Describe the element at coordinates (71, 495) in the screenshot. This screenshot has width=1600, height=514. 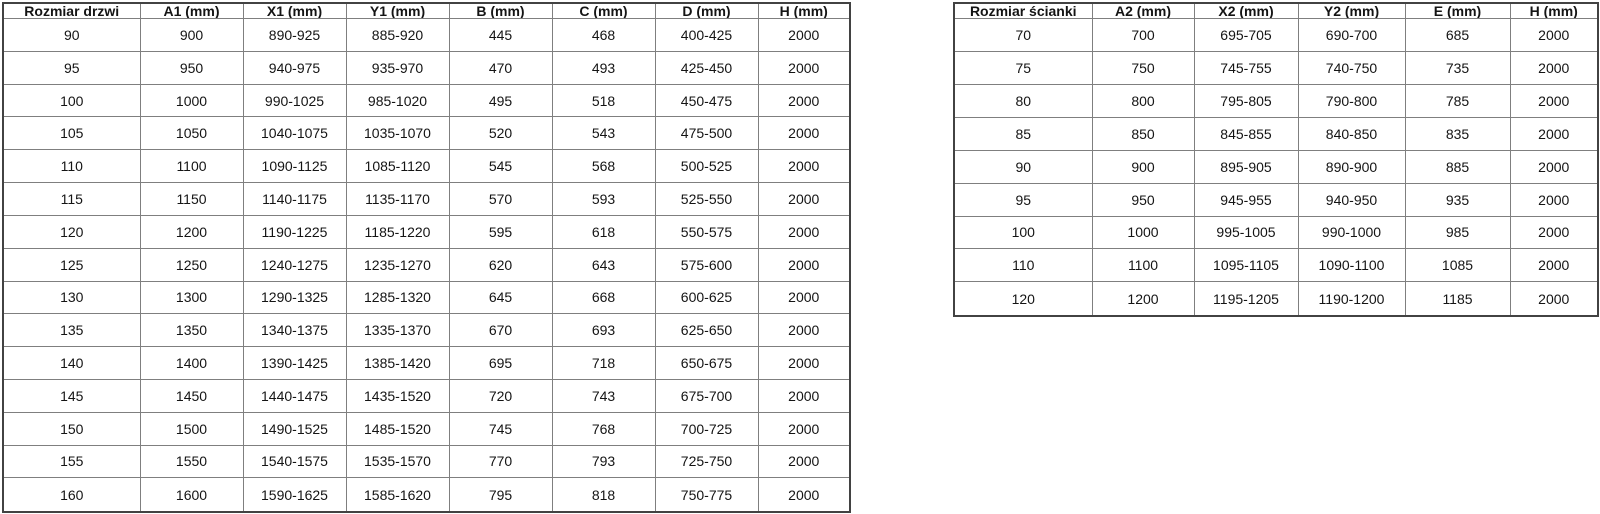
I see `table-cell: 160` at that location.